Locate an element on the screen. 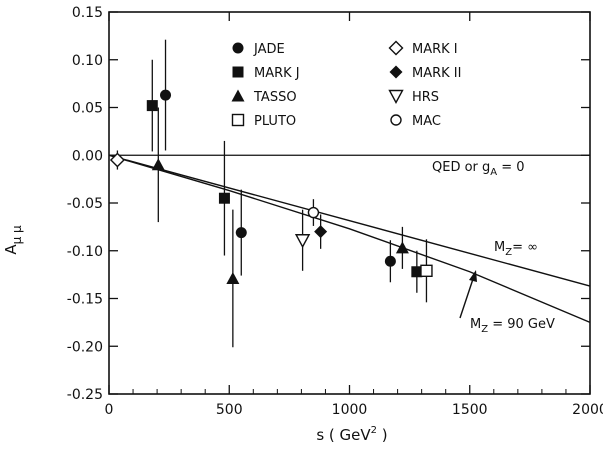 The image size is (603, 449). x-axis-title: s ( GeV2 ) is located at coordinates (351, 434).